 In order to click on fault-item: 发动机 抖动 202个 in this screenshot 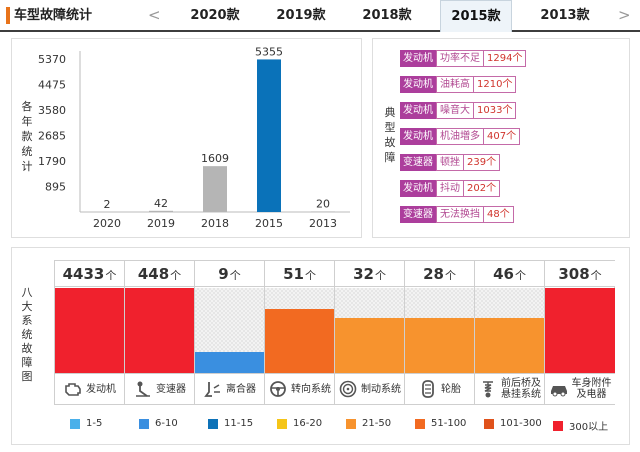, I will do `click(450, 188)`.